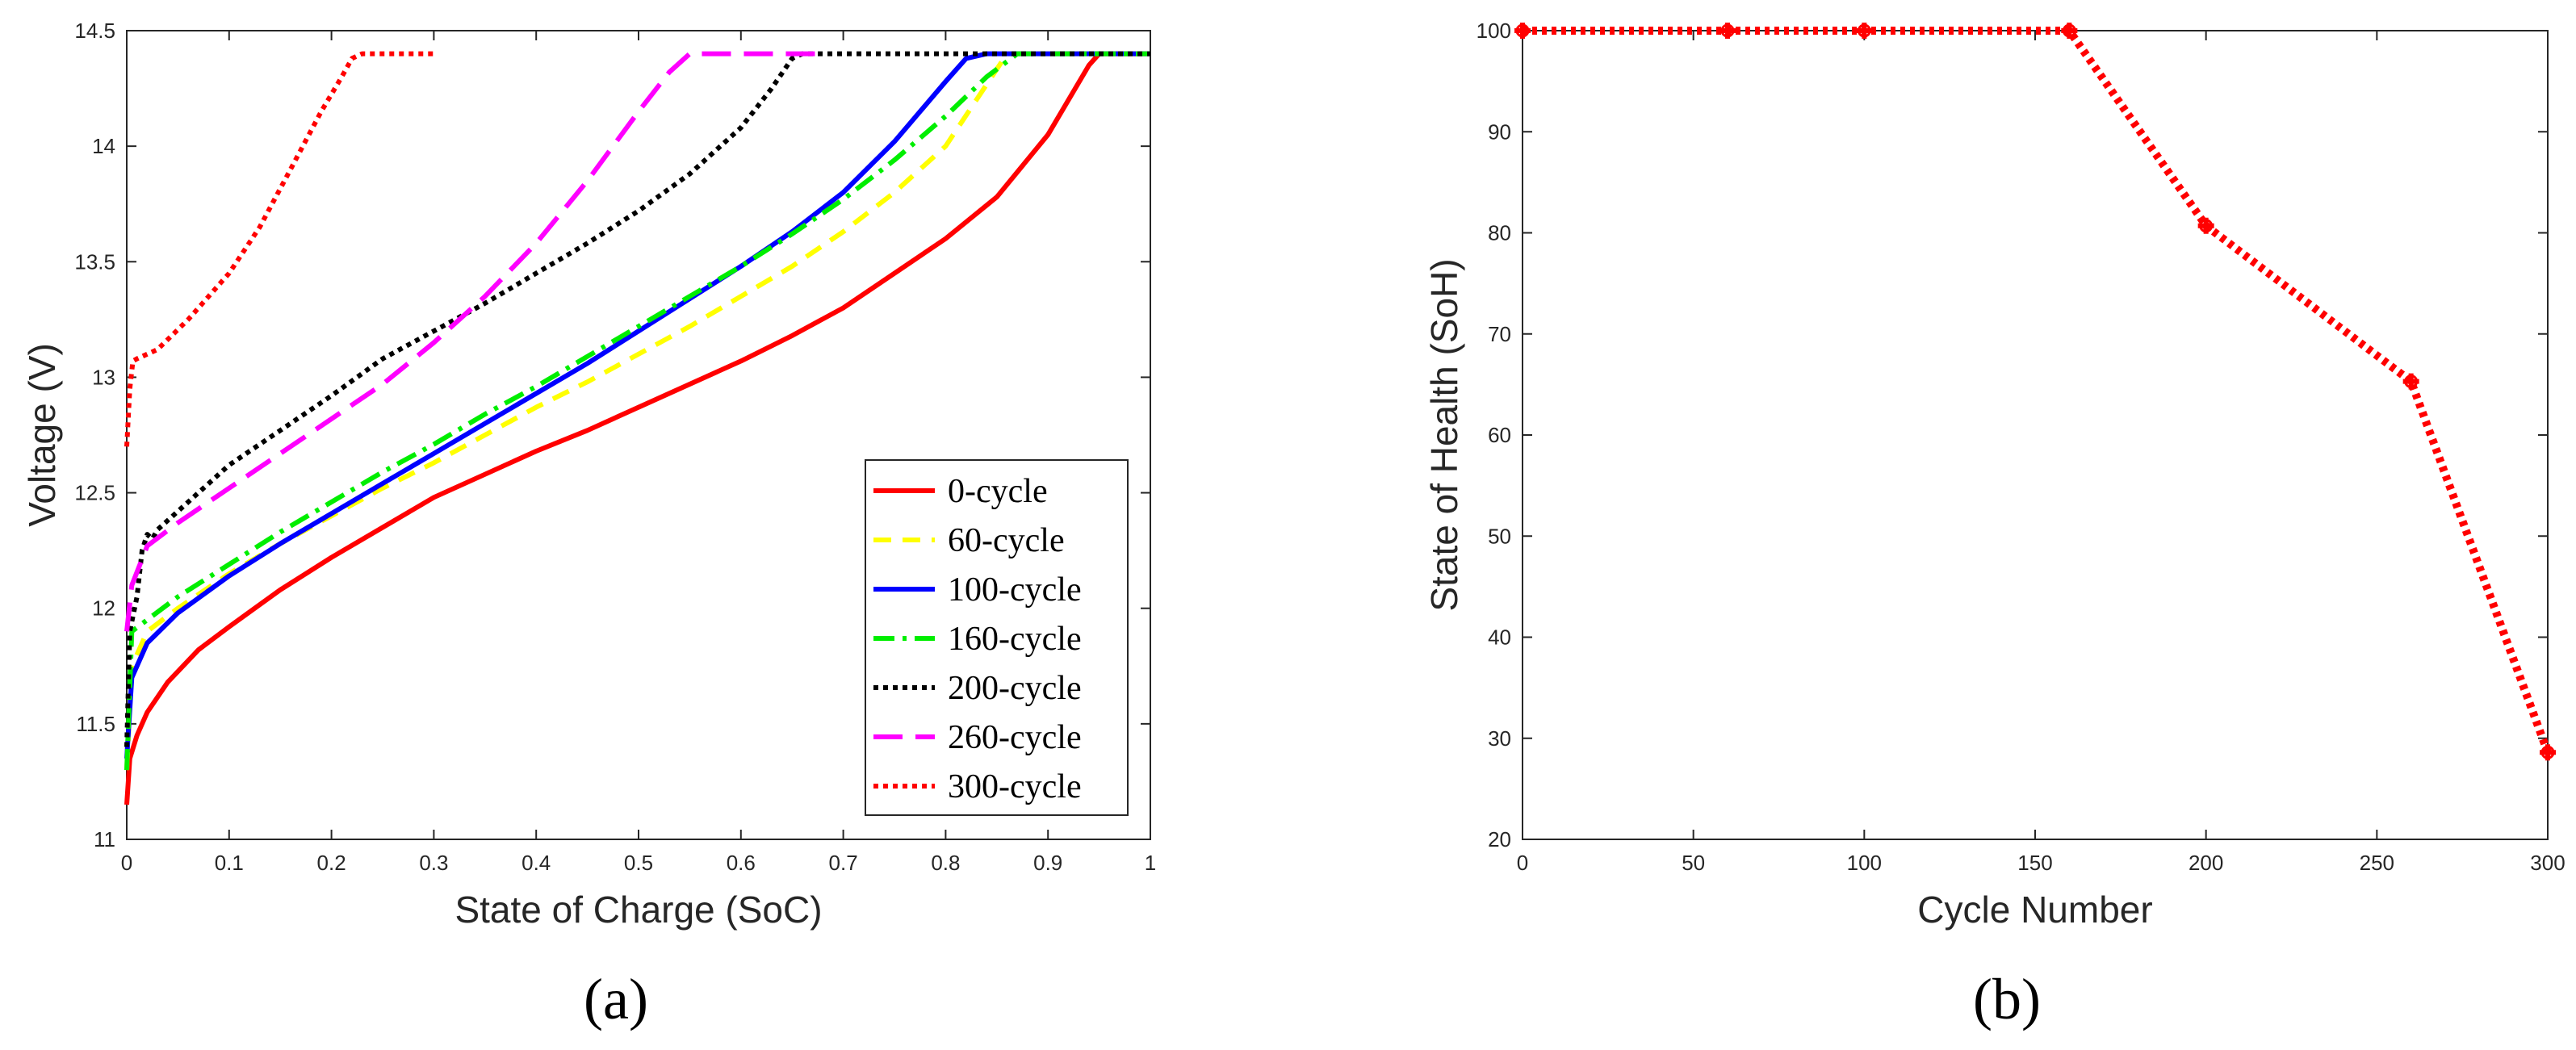 This screenshot has height=1050, width=2576. I want to click on x-tick-label: 0.3, so click(433, 863).